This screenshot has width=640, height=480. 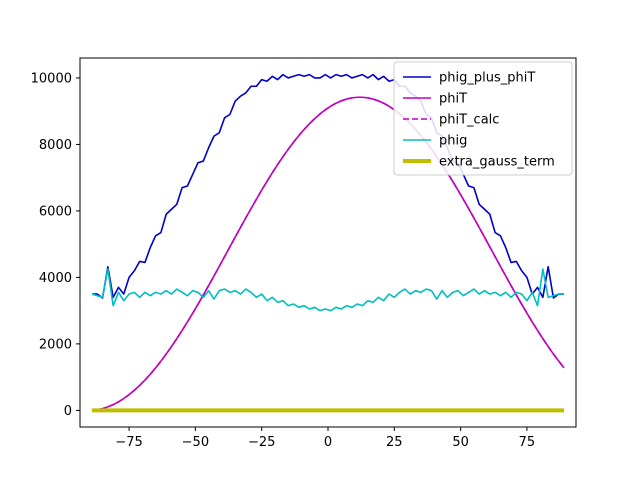 What do you see at coordinates (261, 442) in the screenshot?
I see `x-tick-label: −25` at bounding box center [261, 442].